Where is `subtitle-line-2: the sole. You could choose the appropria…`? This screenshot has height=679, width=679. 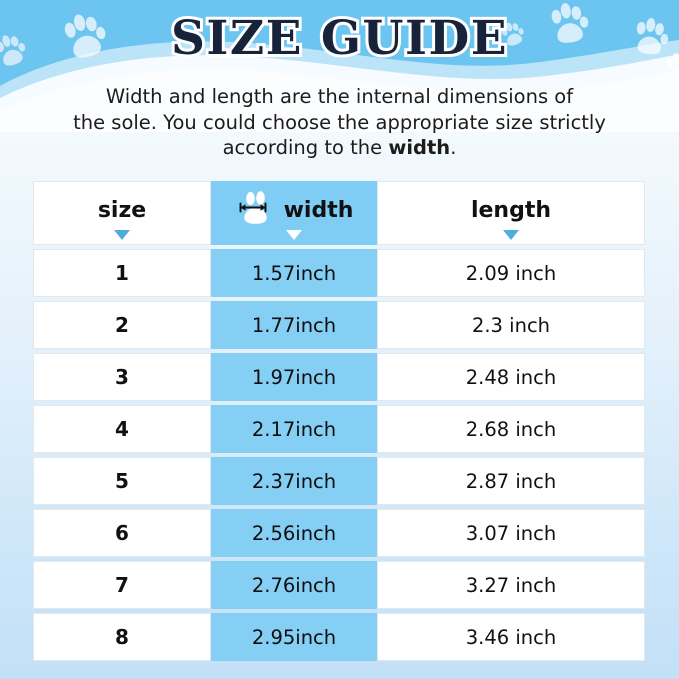 subtitle-line-2: the sole. You could choose the appropria… is located at coordinates (339, 122).